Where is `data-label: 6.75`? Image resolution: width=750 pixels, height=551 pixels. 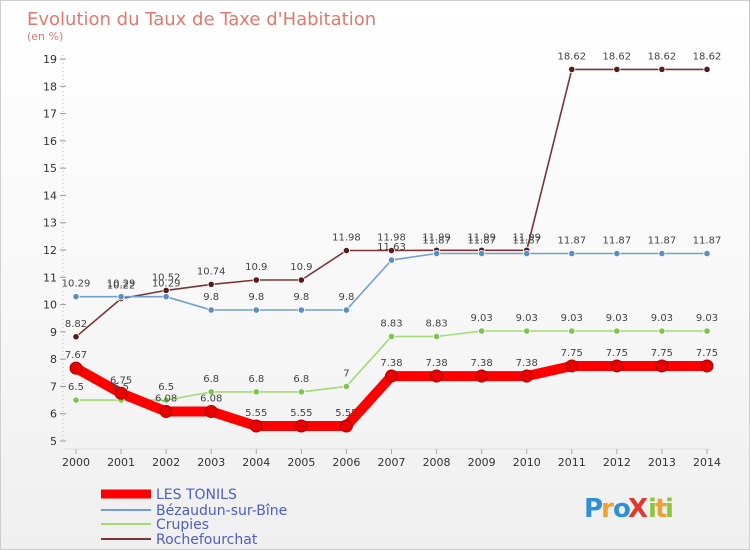 data-label: 6.75 is located at coordinates (121, 380).